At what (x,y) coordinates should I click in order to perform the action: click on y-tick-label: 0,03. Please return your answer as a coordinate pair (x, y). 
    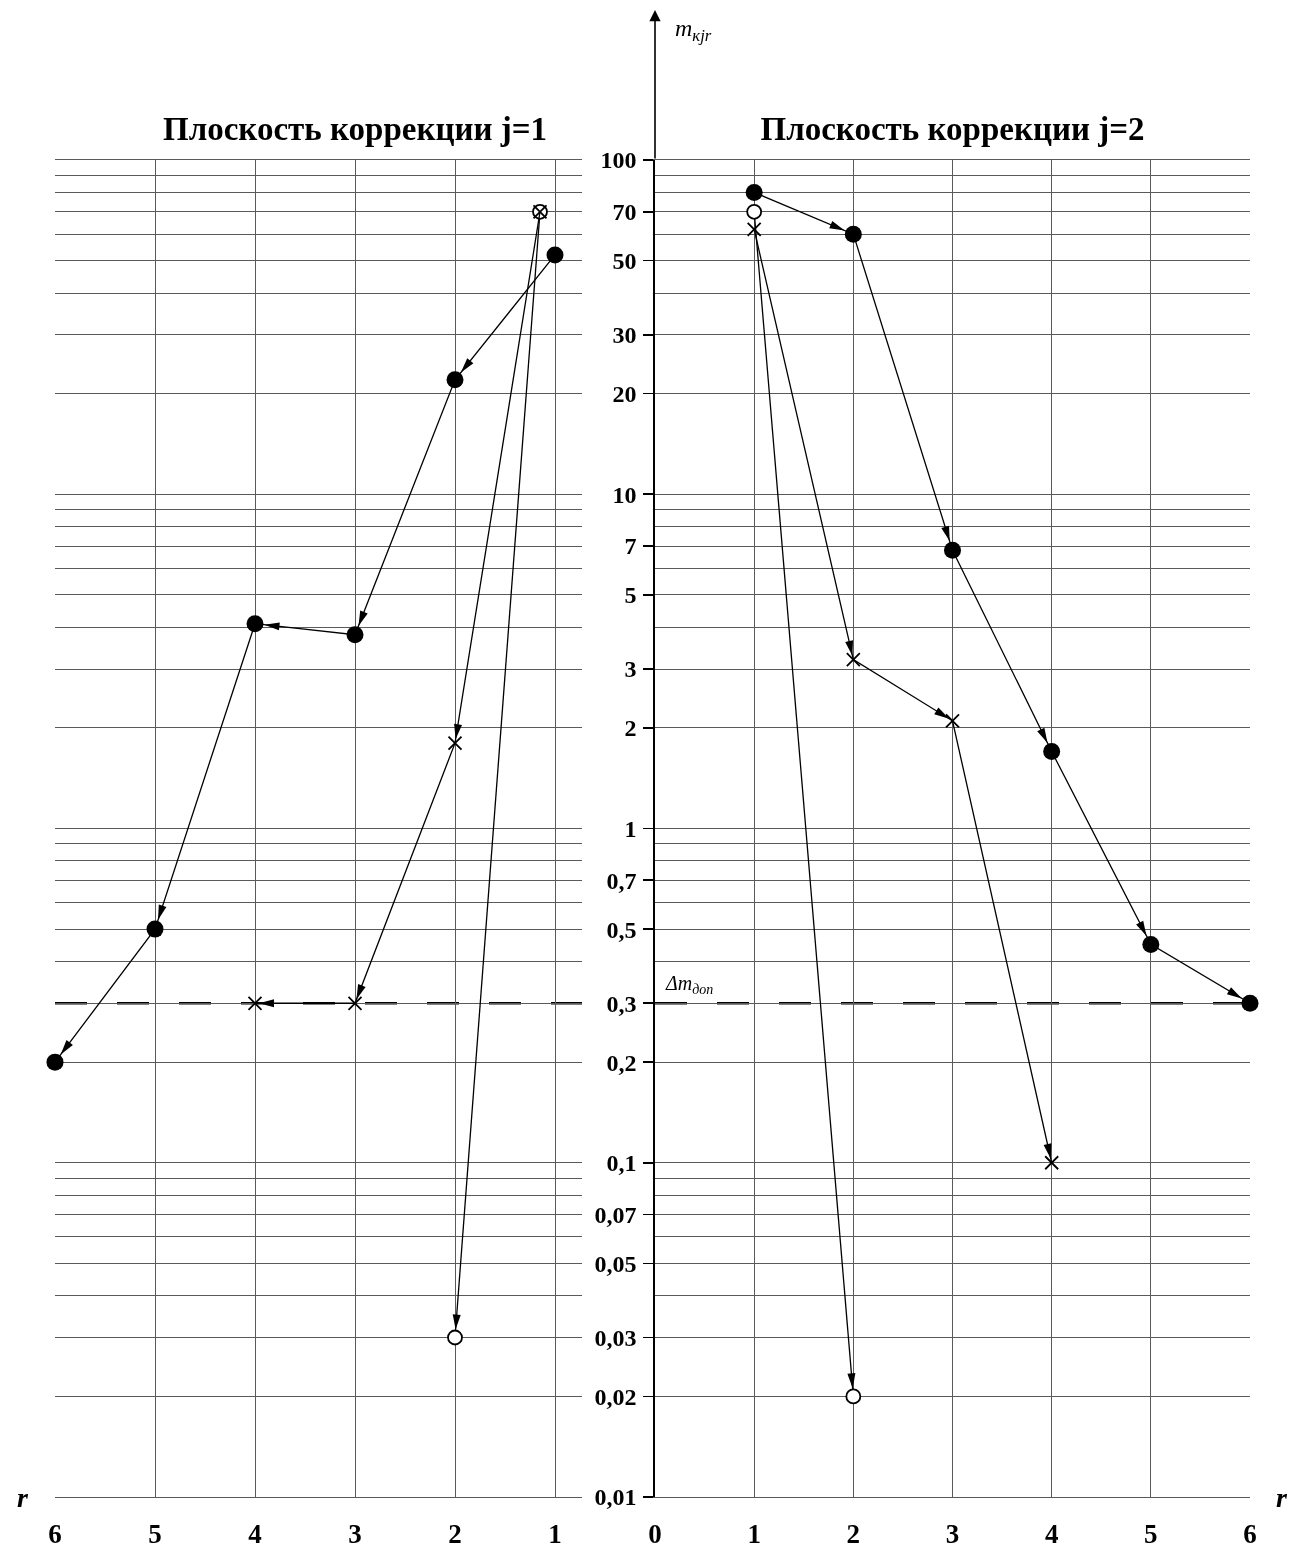
    Looking at the image, I should click on (615, 1337).